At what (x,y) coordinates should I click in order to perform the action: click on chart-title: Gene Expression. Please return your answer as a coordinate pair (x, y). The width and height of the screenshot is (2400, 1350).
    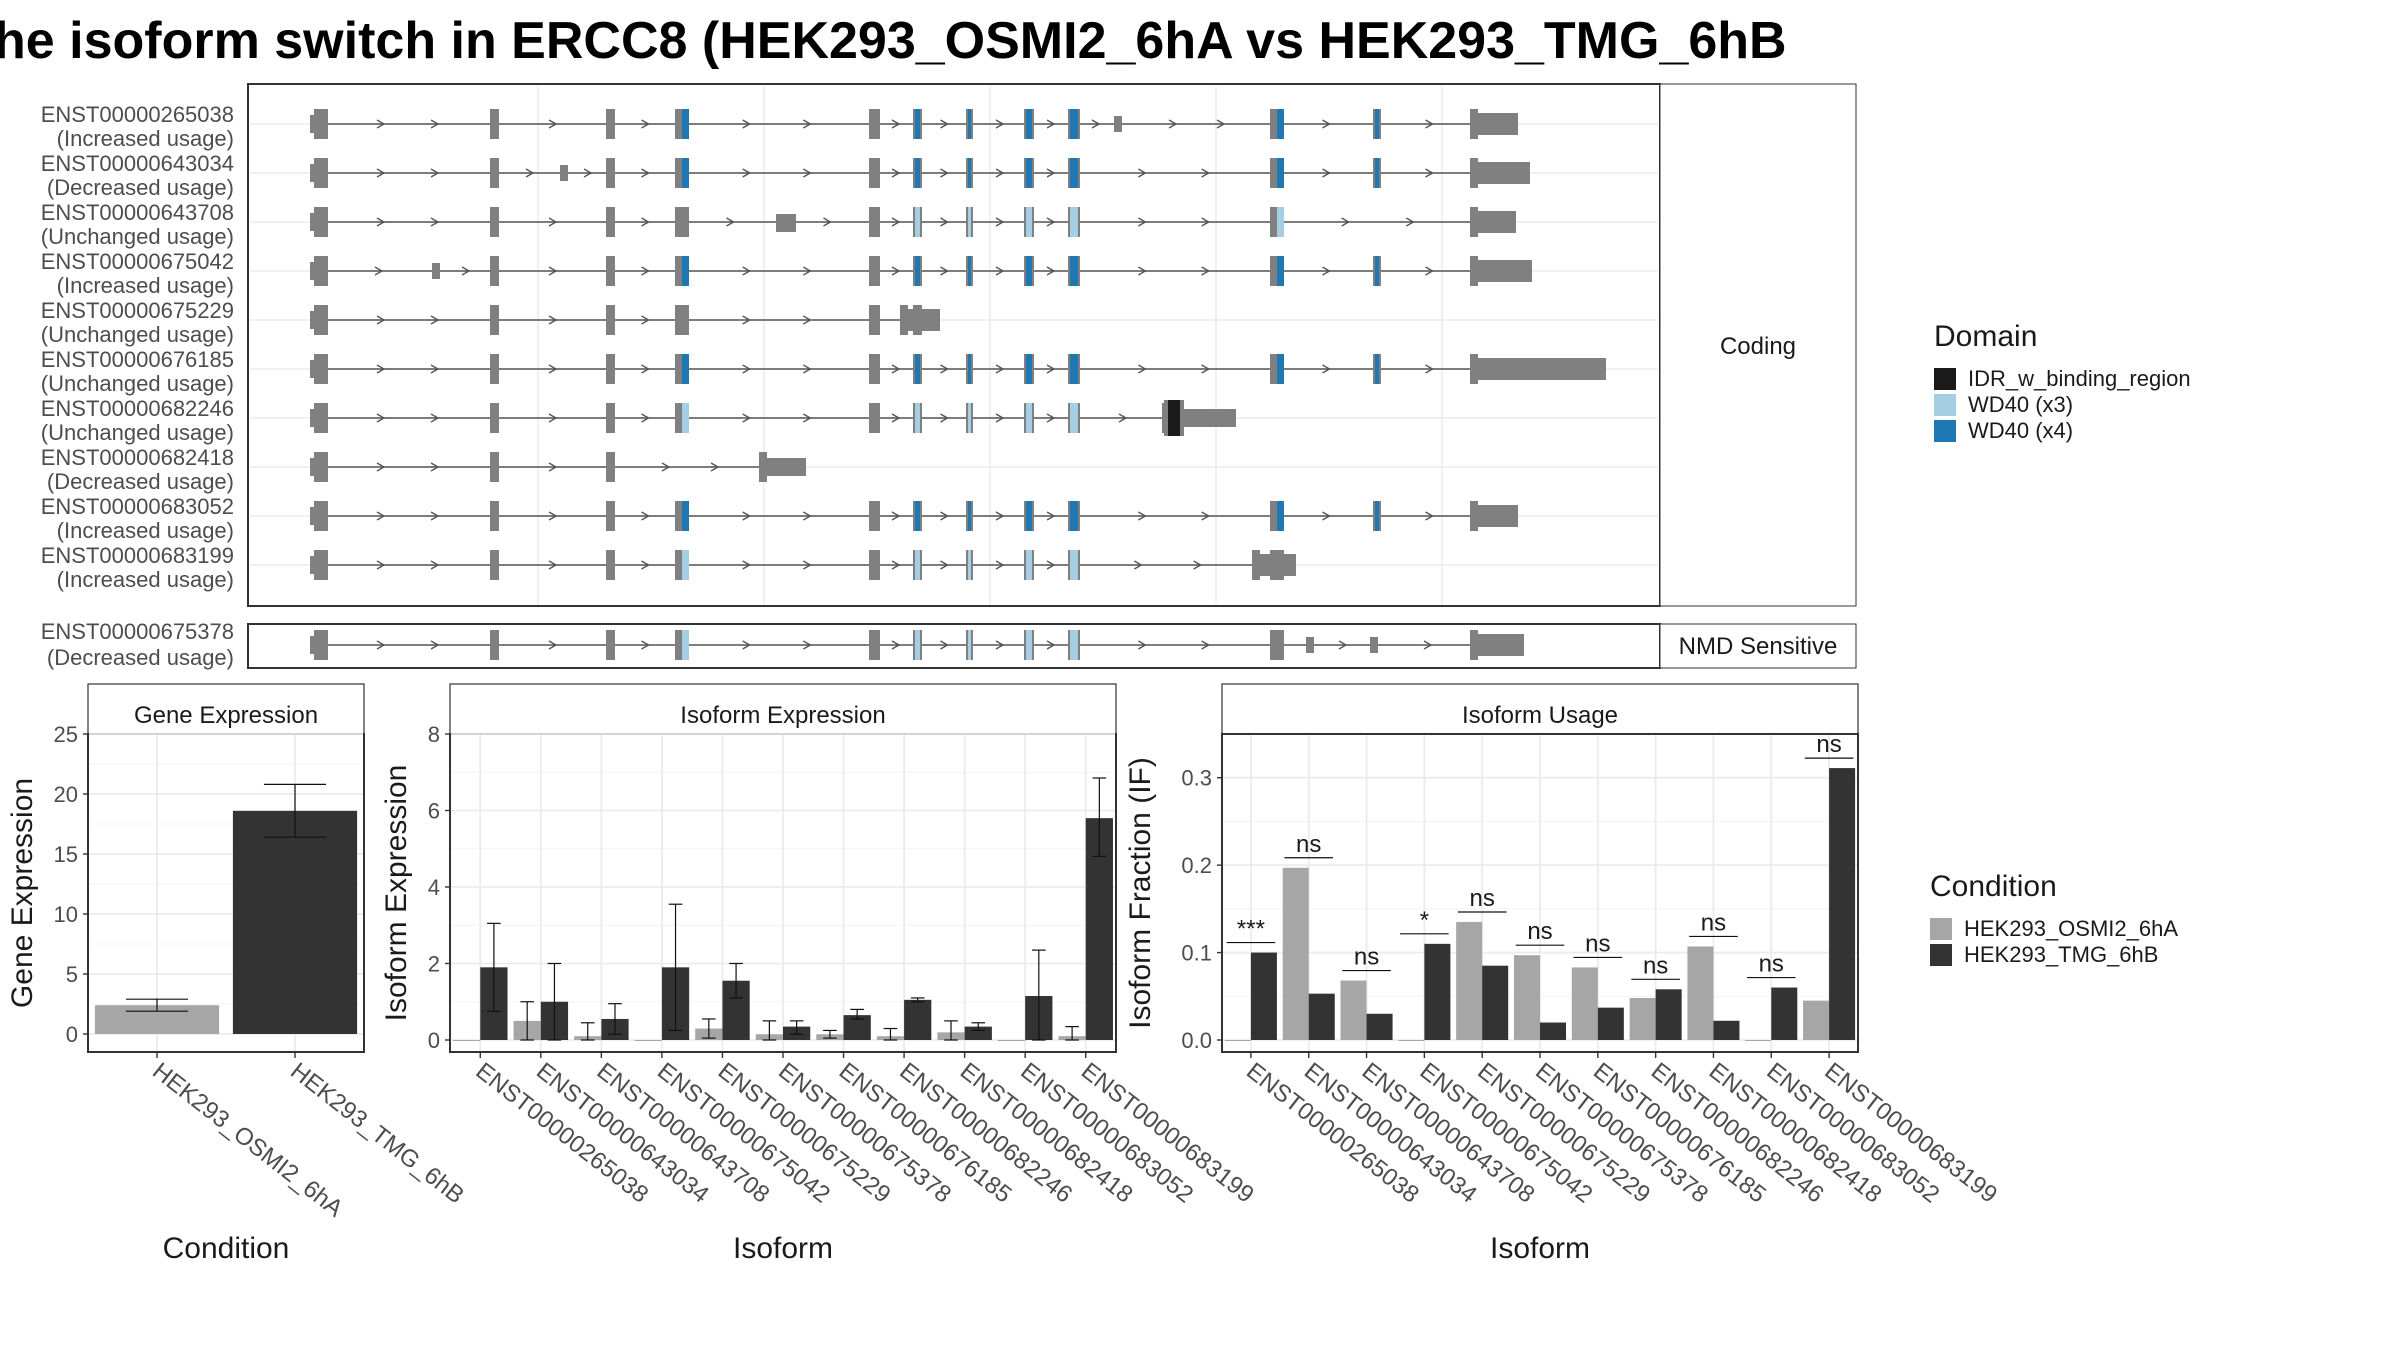
    Looking at the image, I should click on (226, 715).